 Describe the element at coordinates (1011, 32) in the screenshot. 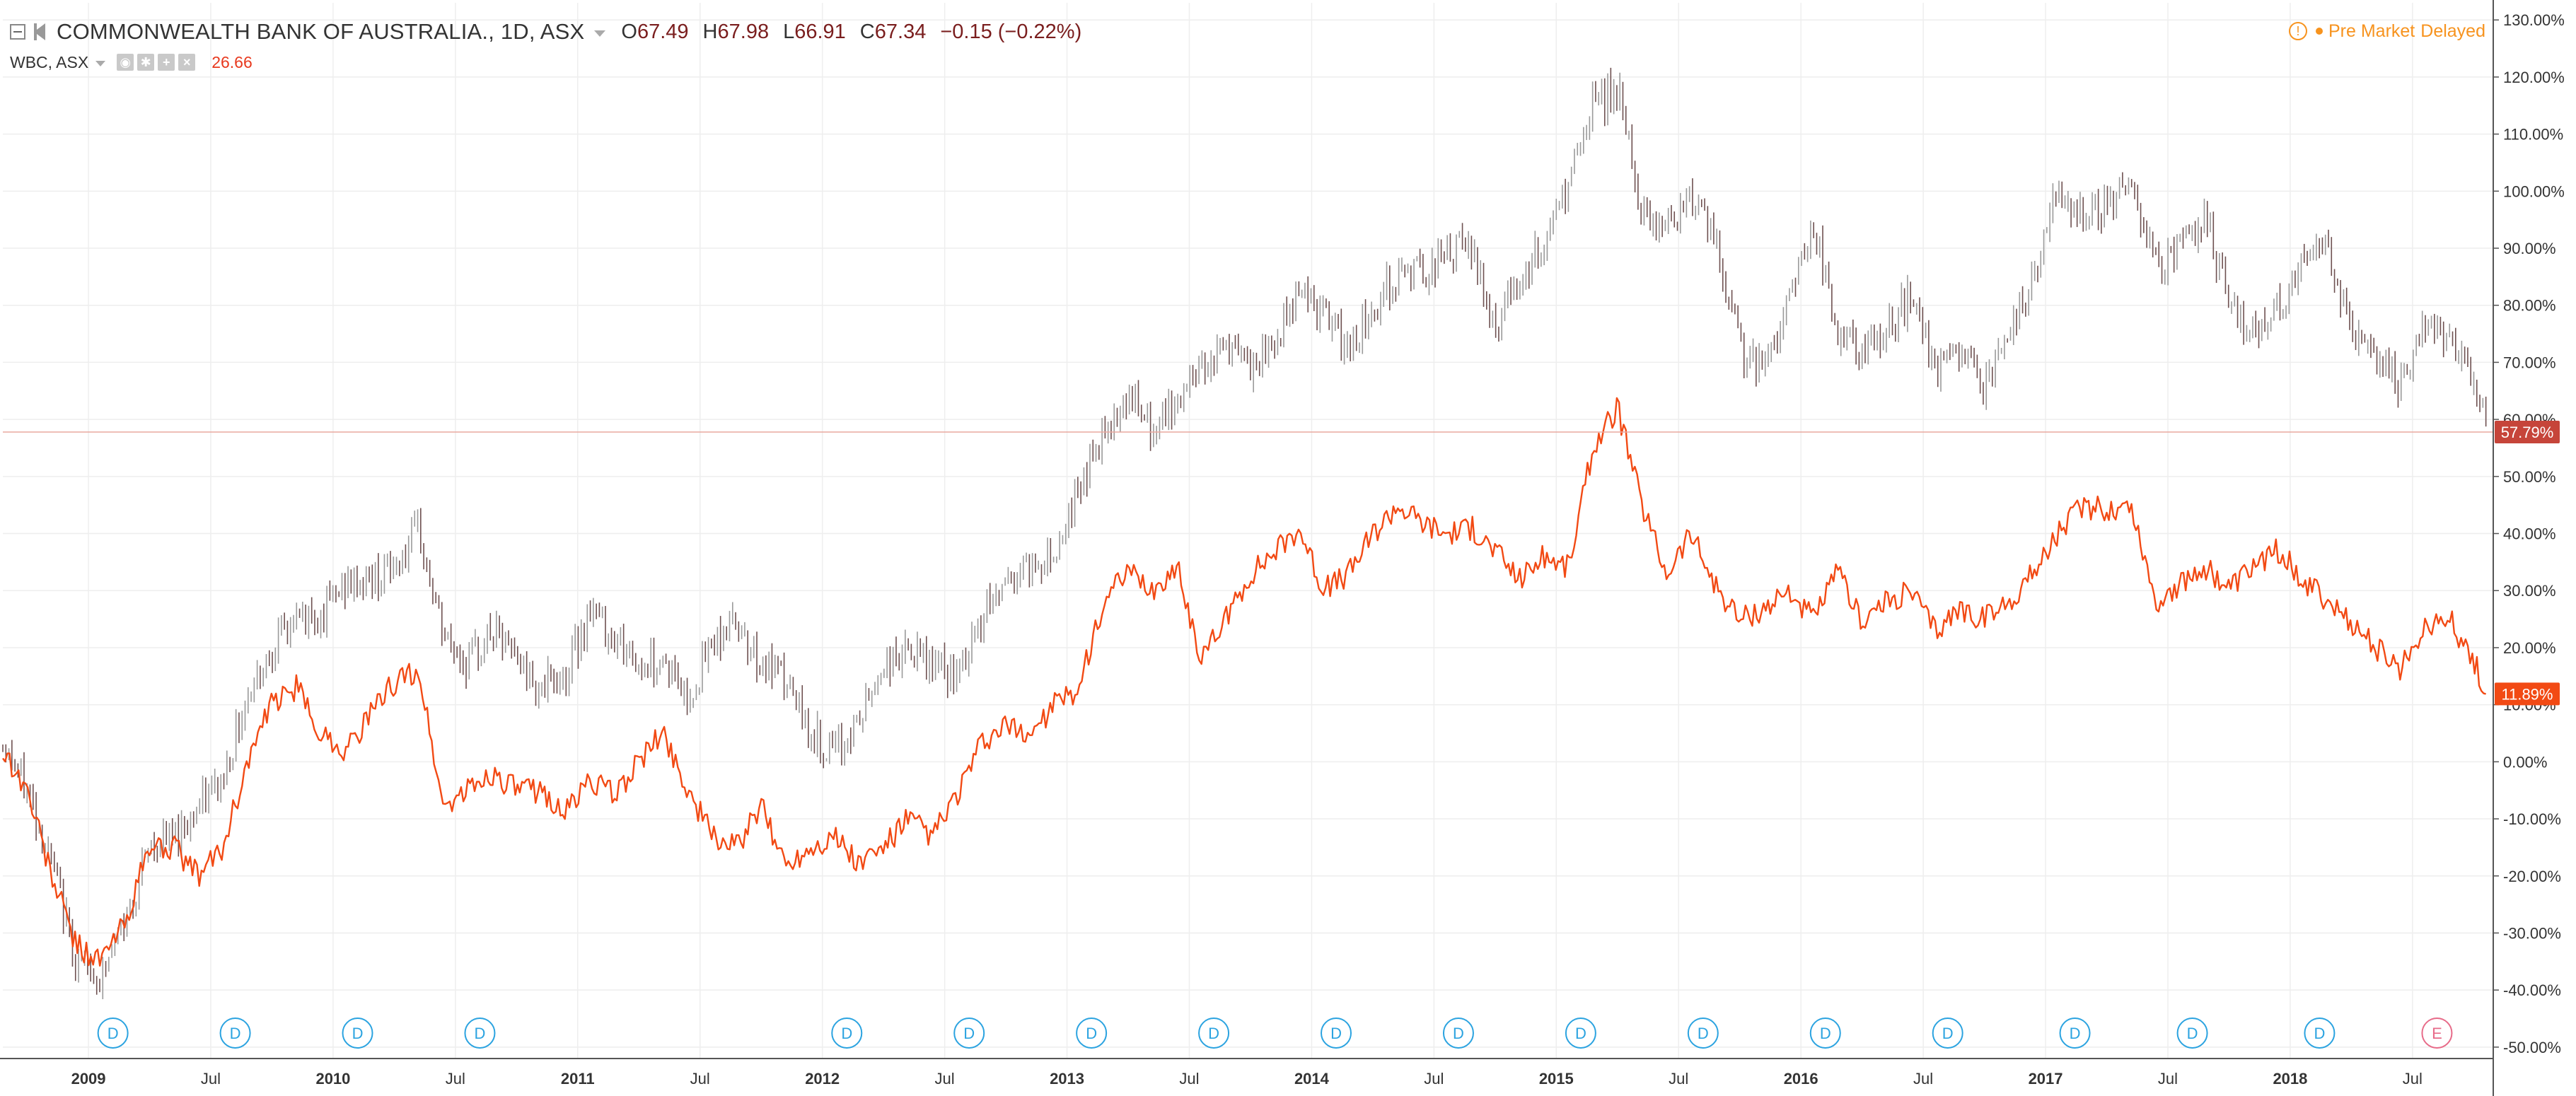

I see `change-value: −0.15 (−0.22%)` at that location.